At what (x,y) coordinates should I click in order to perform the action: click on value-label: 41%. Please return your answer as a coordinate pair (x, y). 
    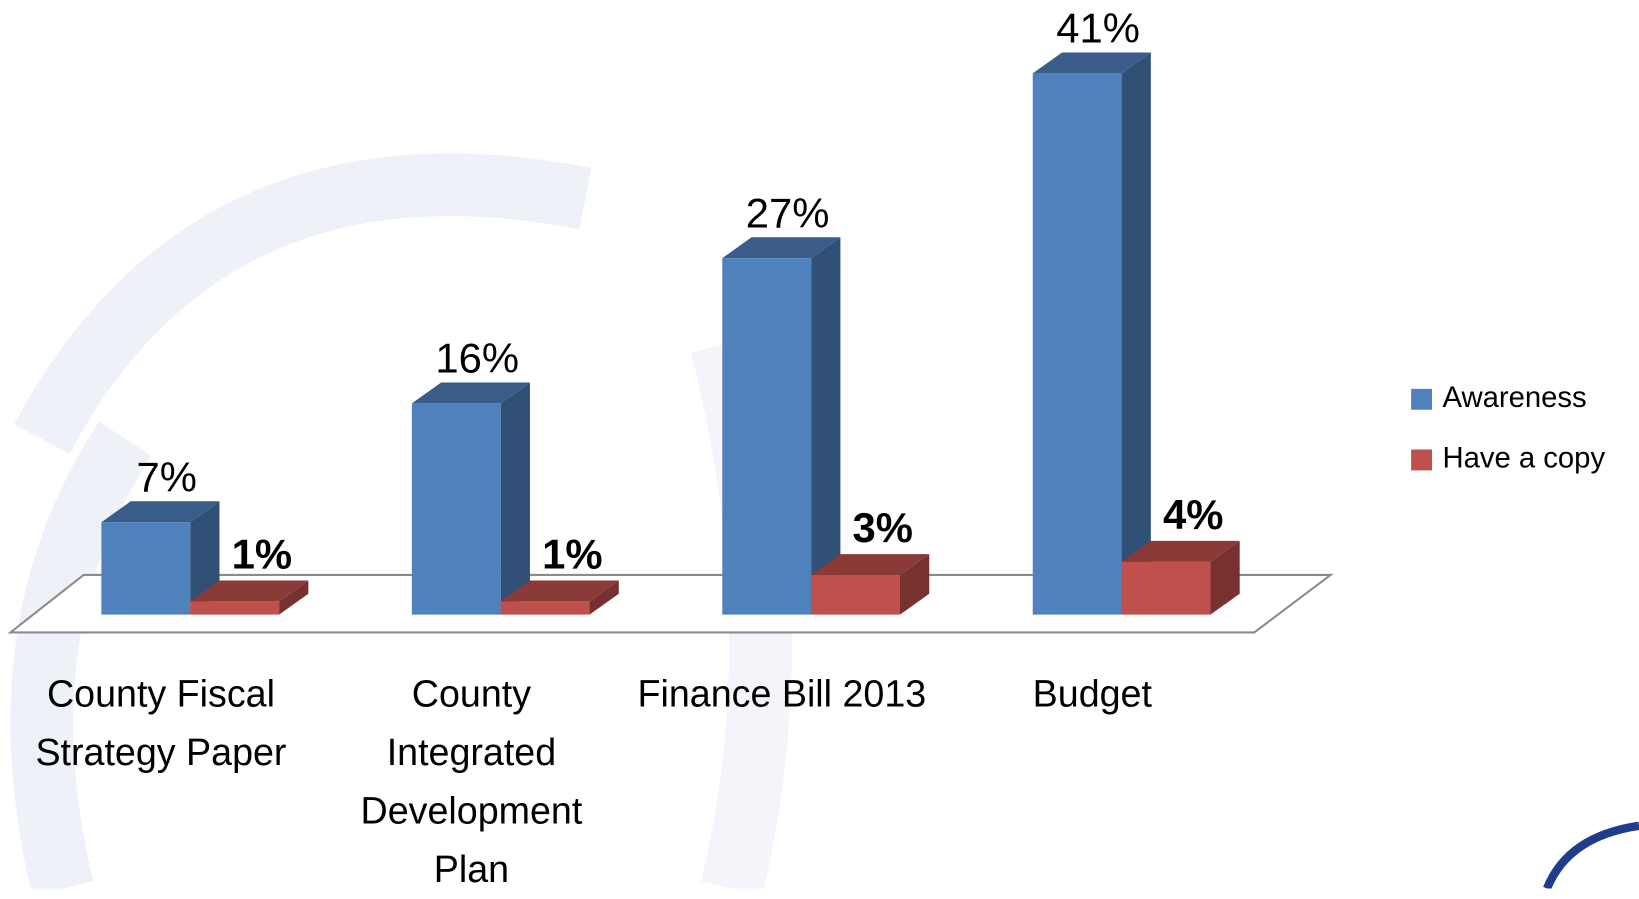
    Looking at the image, I should click on (1098, 28).